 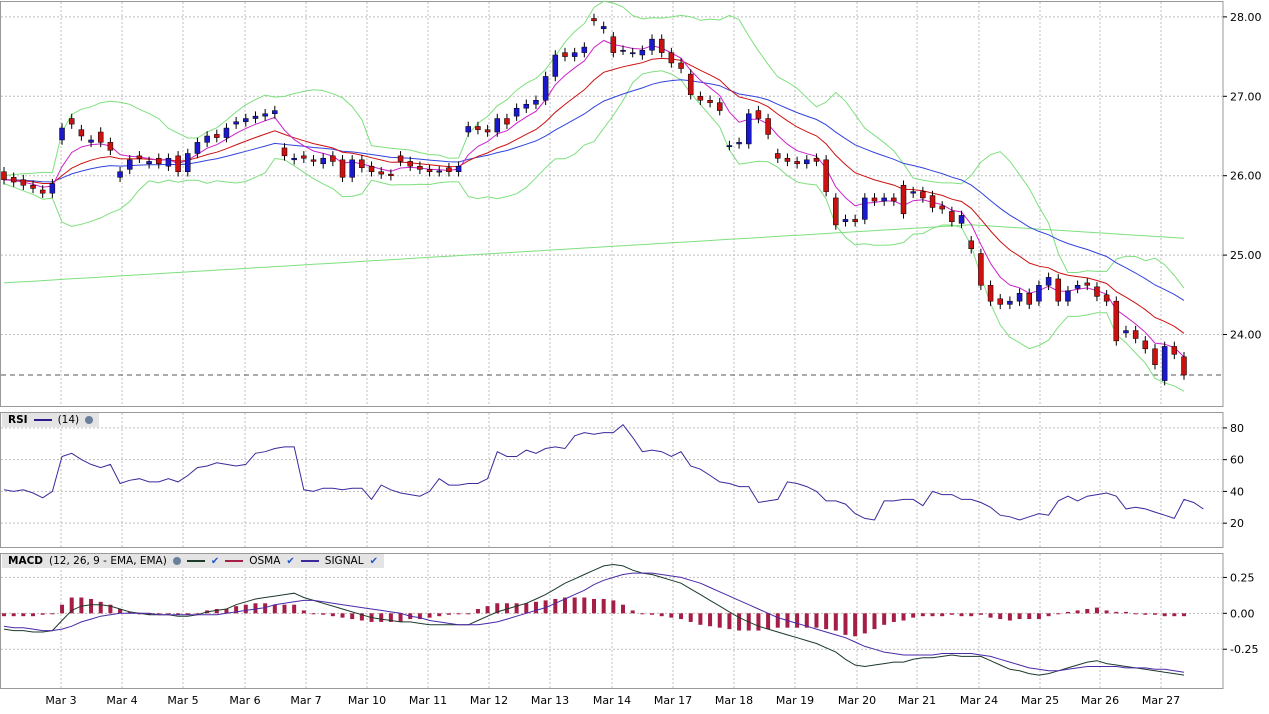 What do you see at coordinates (1237, 428) in the screenshot?
I see `y-tick-label: 80` at bounding box center [1237, 428].